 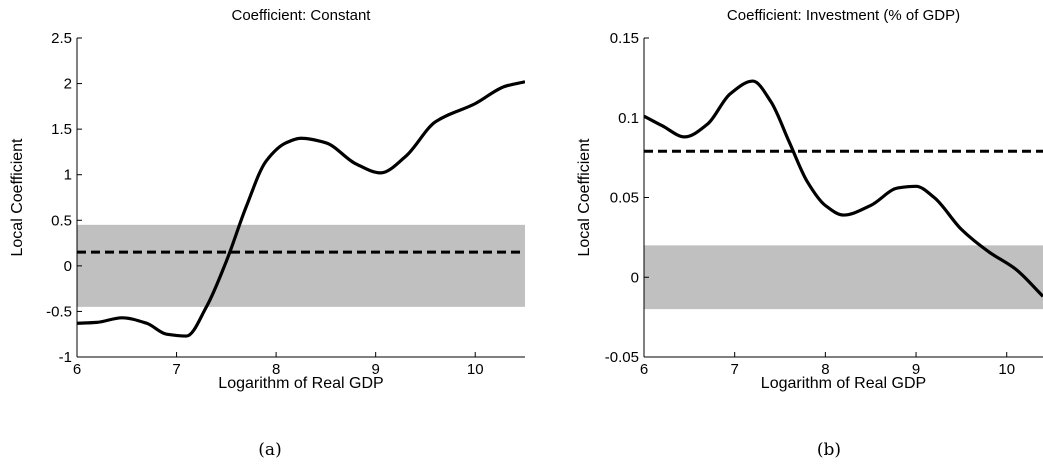 What do you see at coordinates (68, 84) in the screenshot?
I see `y-tick-label: 2` at bounding box center [68, 84].